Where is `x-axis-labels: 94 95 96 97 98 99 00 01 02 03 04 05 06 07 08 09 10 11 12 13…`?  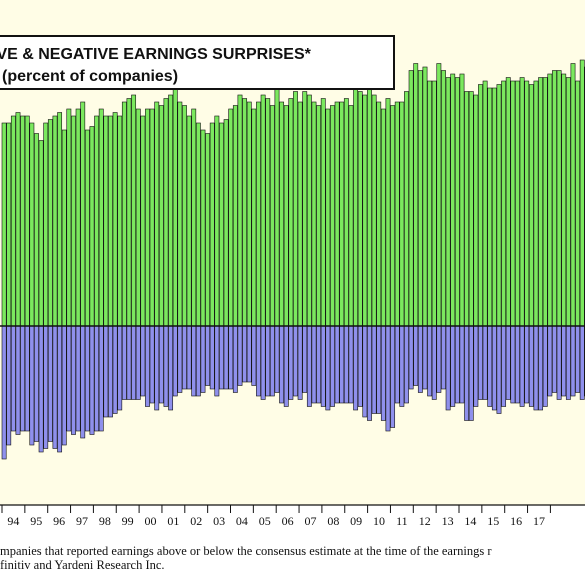 x-axis-labels: 94 95 96 97 98 99 00 01 02 03 04 05 06 07 08 09 10 11 12 13… is located at coordinates (276, 521).